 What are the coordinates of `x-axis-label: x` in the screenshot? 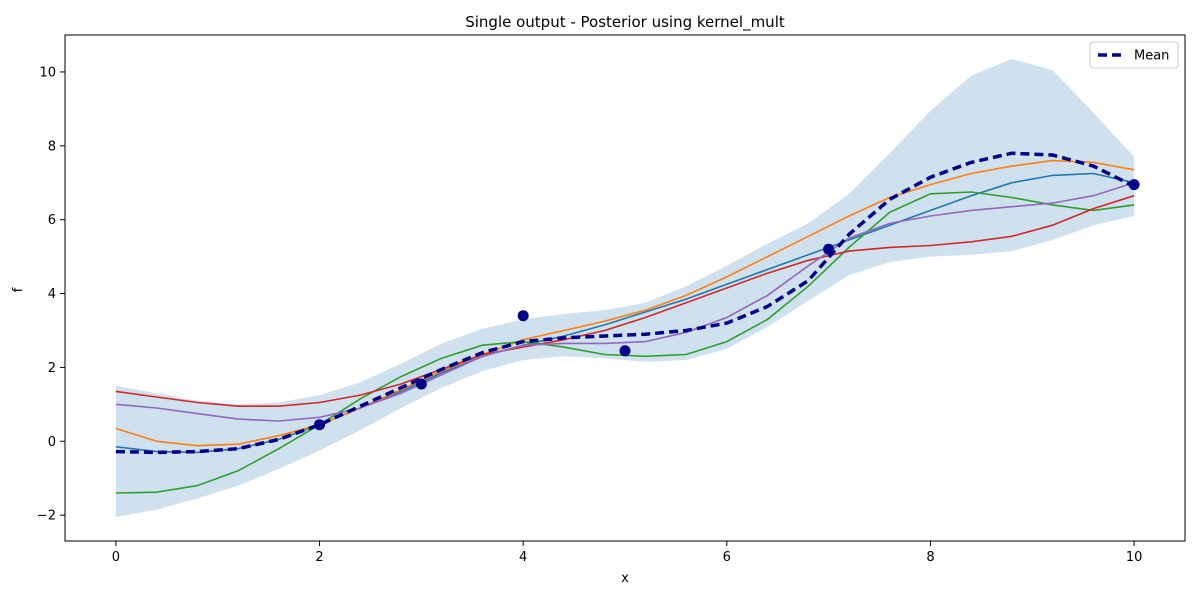 It's located at (625, 578).